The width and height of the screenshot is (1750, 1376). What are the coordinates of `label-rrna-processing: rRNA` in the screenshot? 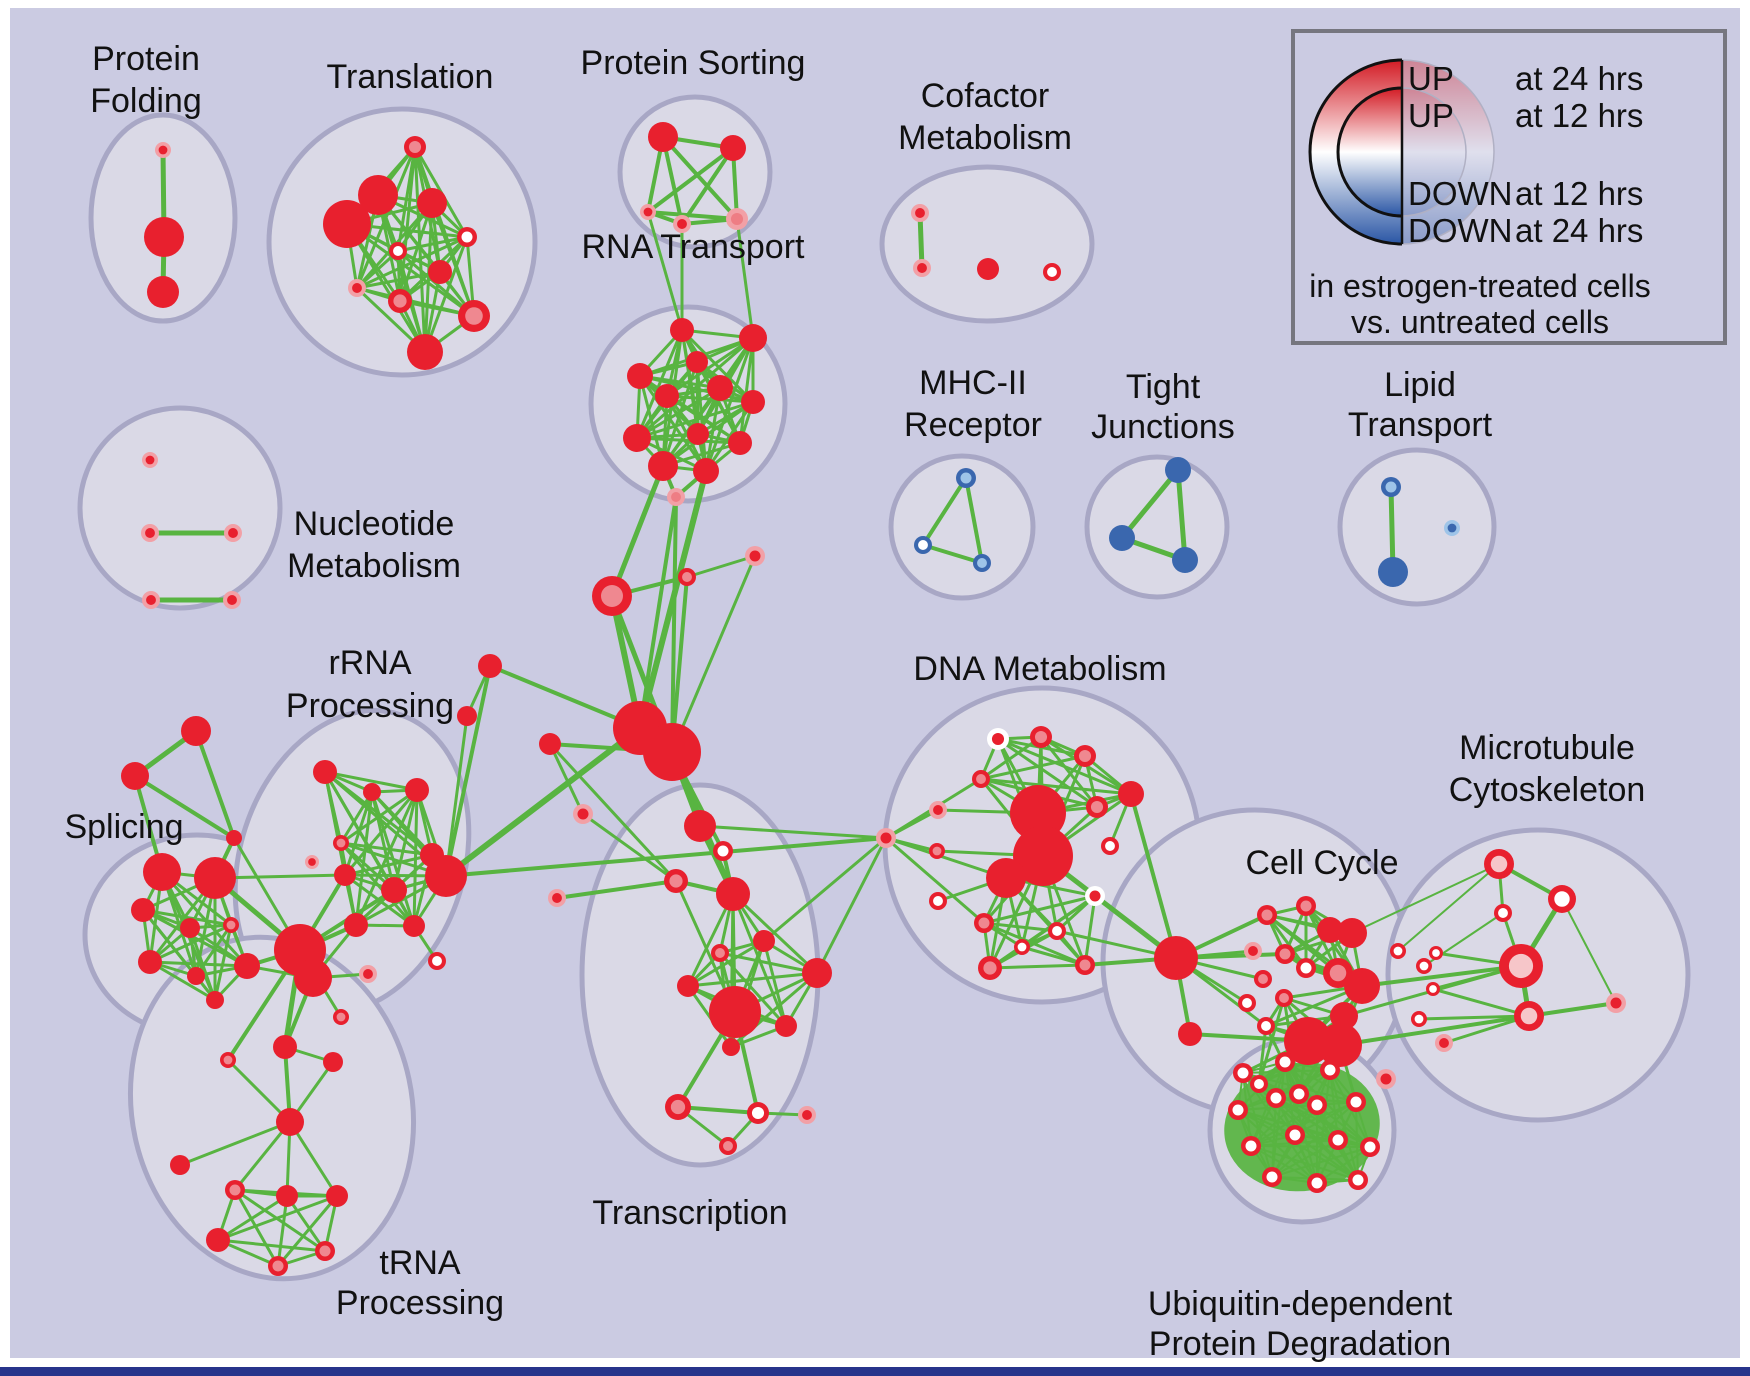 It's located at (369, 663).